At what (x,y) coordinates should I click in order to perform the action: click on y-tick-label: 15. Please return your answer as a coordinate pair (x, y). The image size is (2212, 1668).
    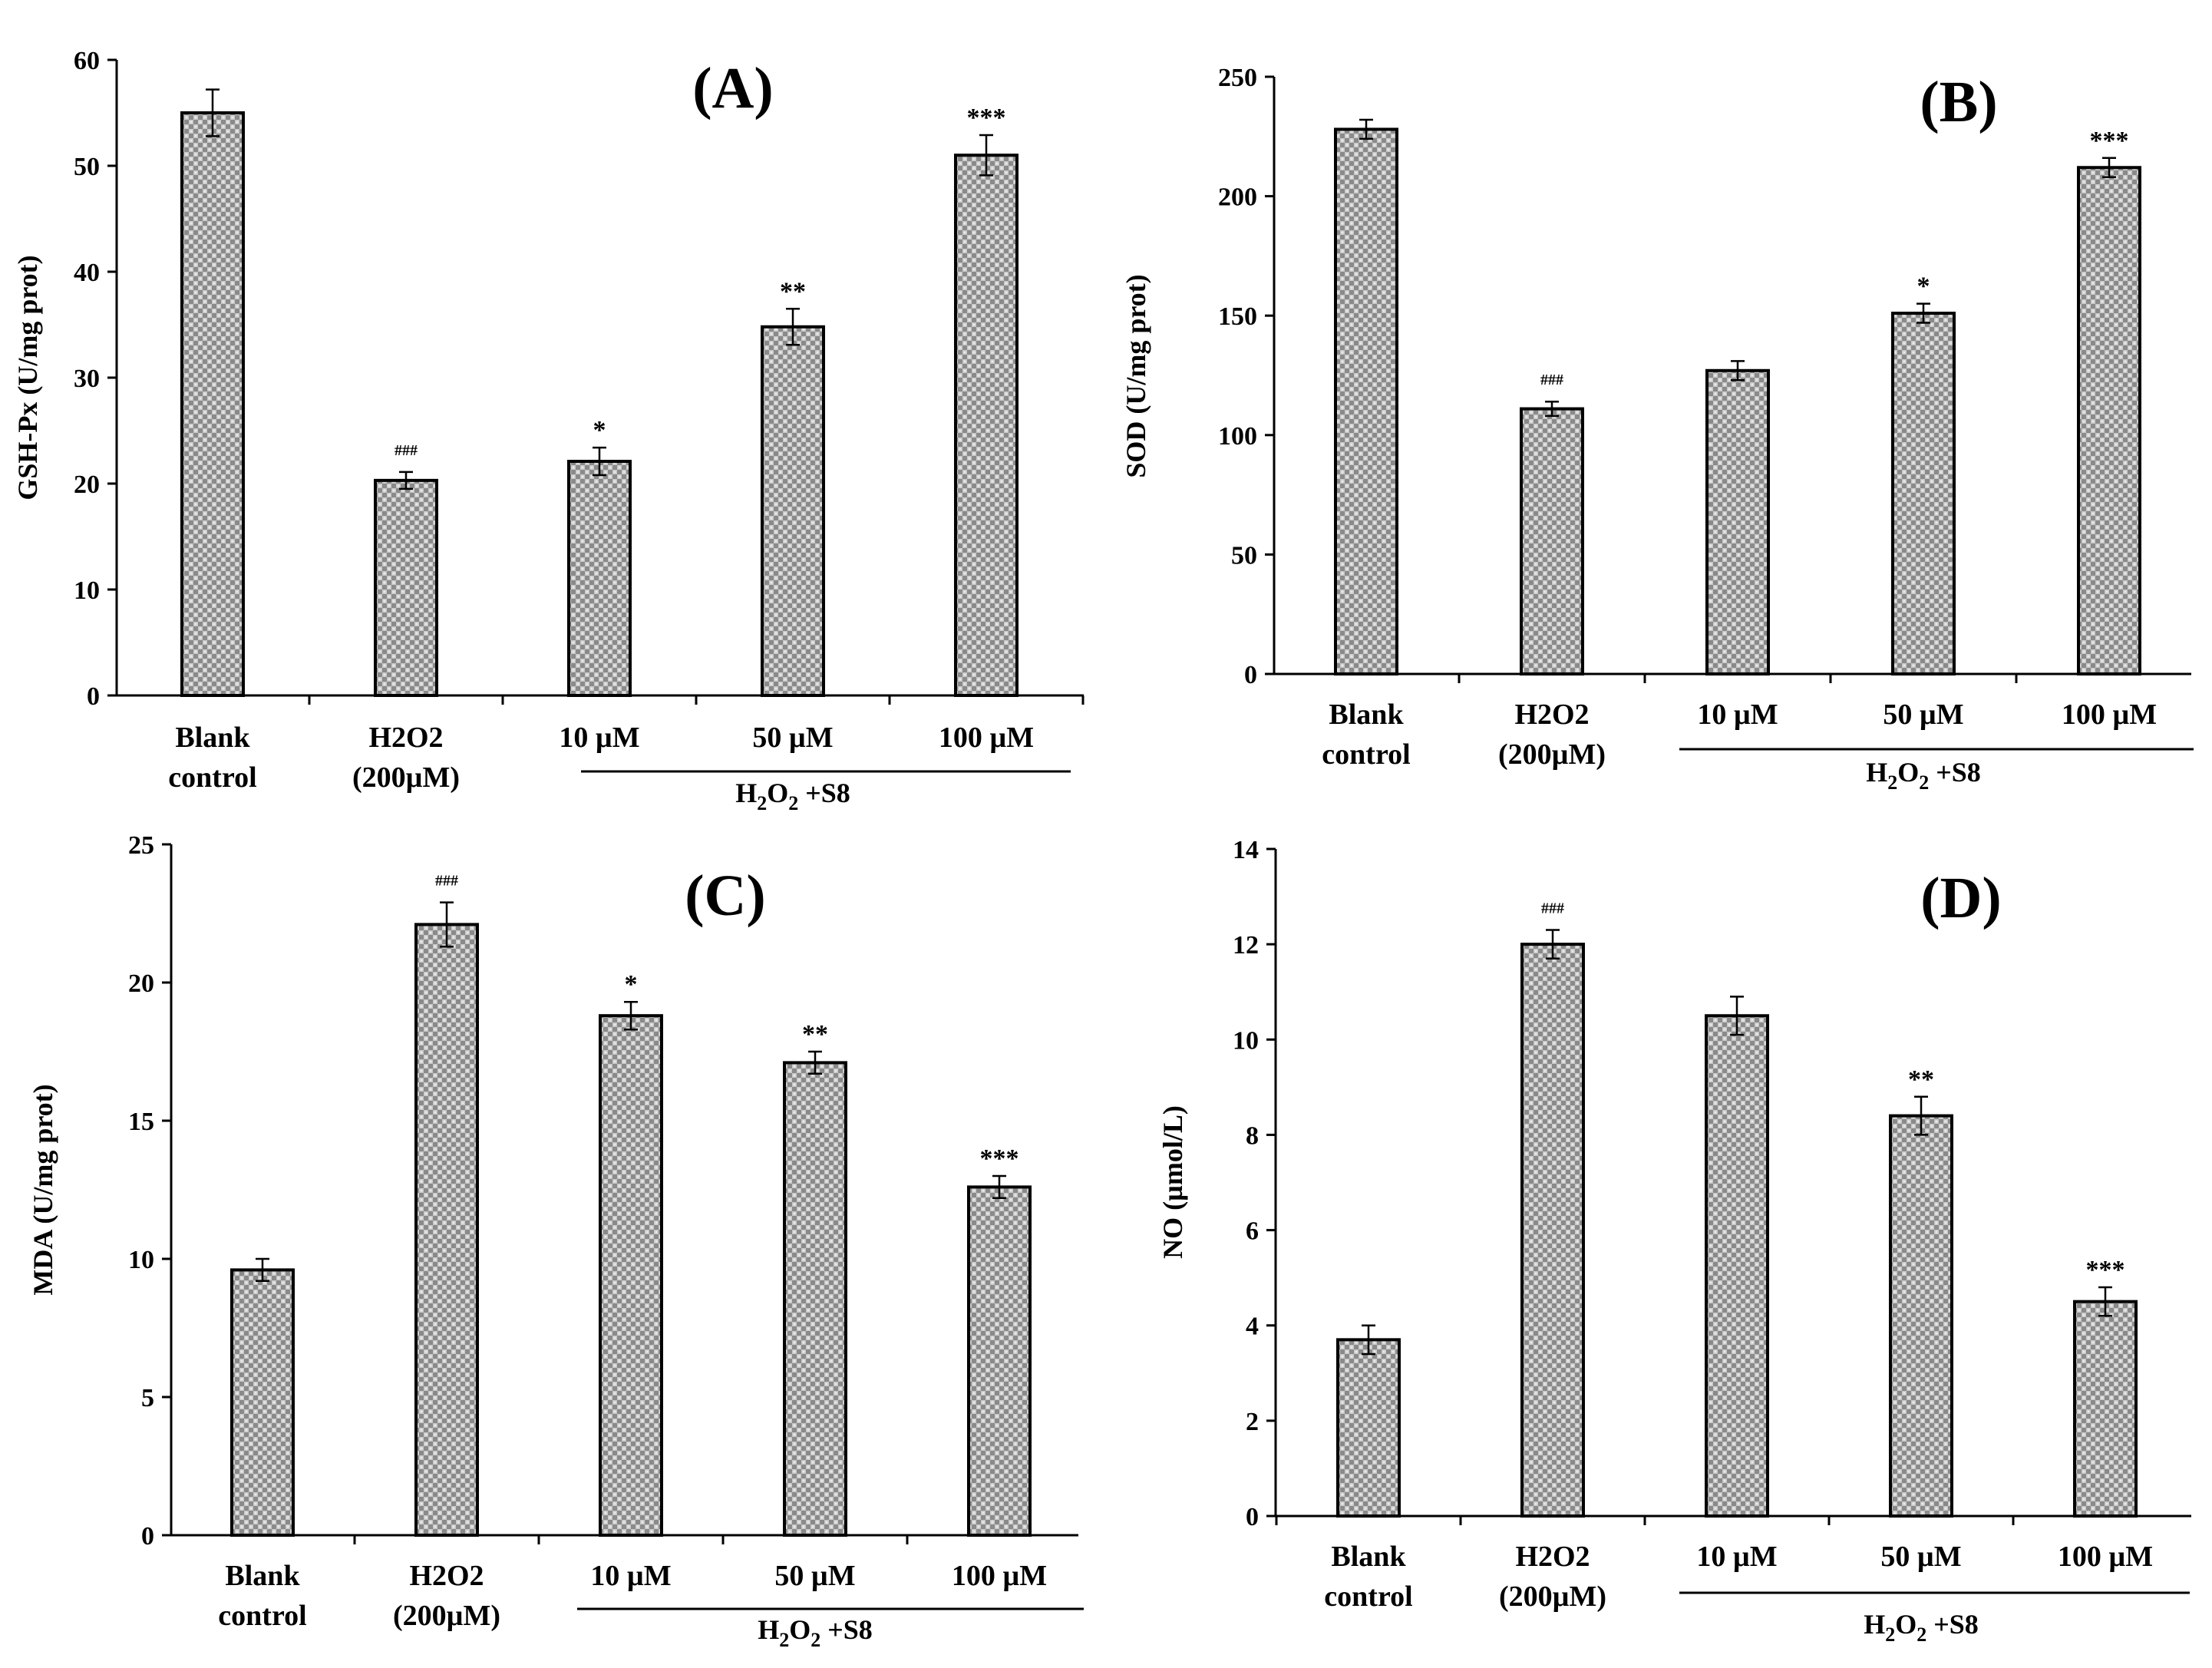
    Looking at the image, I should click on (141, 1122).